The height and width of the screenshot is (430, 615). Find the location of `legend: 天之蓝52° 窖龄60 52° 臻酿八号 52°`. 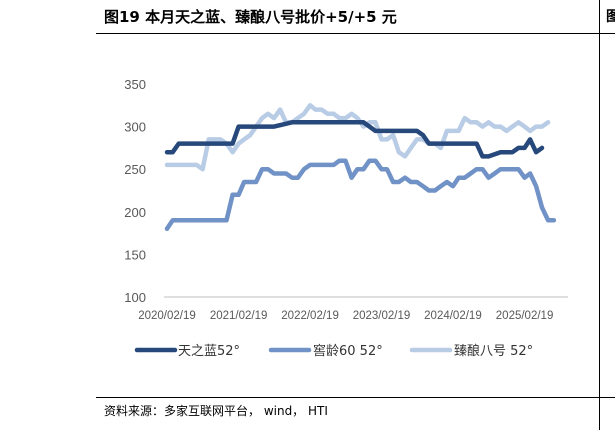

legend: 天之蓝52° 窖龄60 52° 臻酿八号 52° is located at coordinates (333, 351).